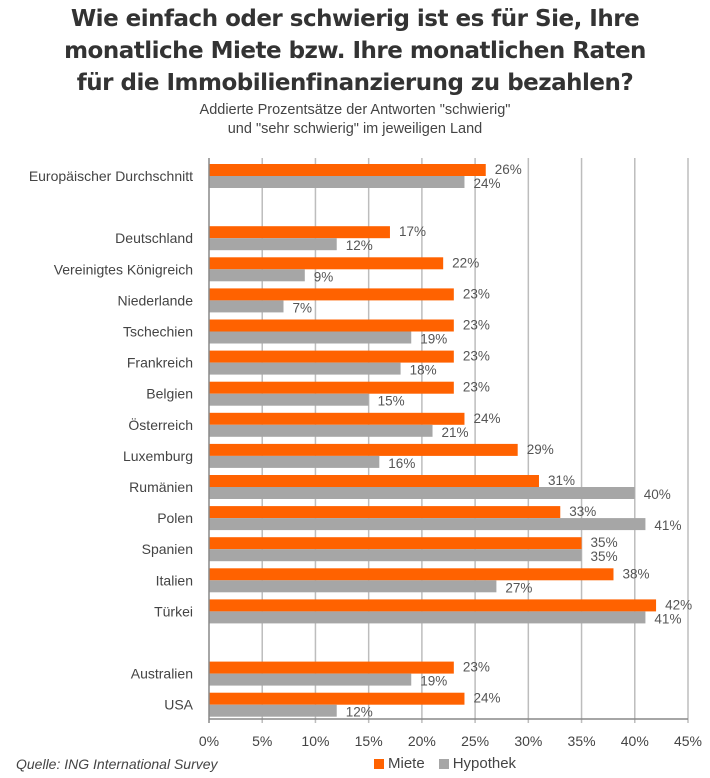 This screenshot has width=710, height=778. What do you see at coordinates (688, 741) in the screenshot?
I see `x-tick-label: 45%` at bounding box center [688, 741].